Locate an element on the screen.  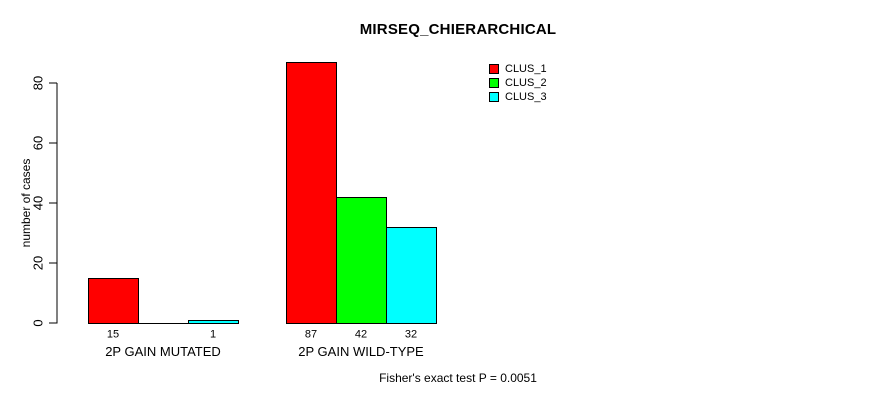
legend-item-clus-1: CLUS_1 is located at coordinates (518, 69).